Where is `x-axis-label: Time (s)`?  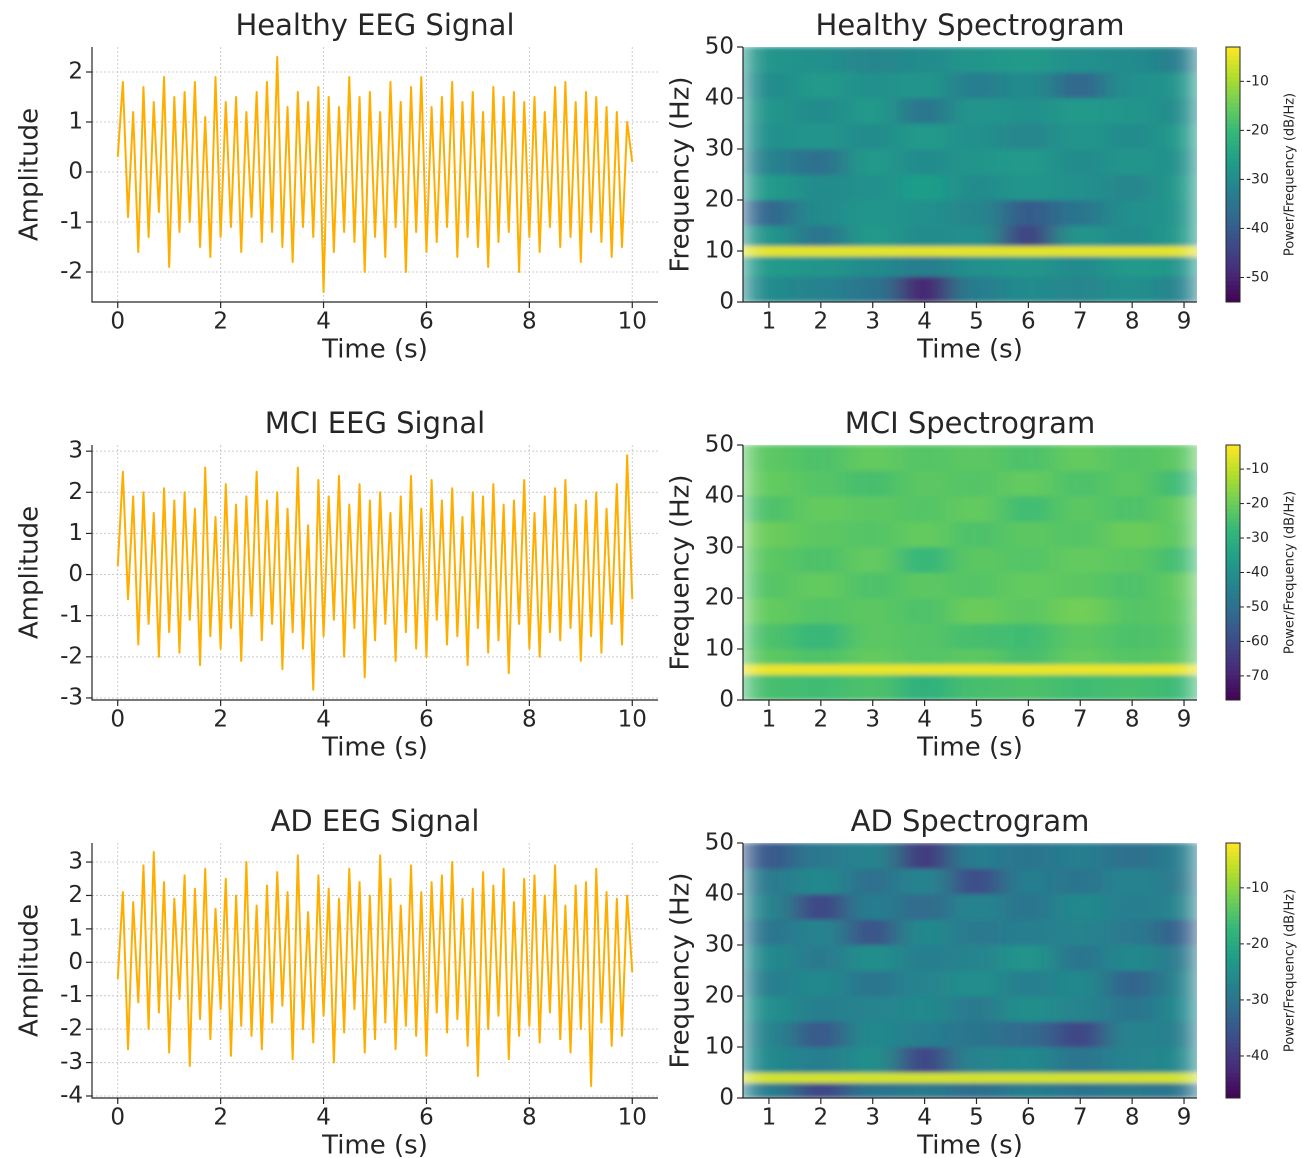
x-axis-label: Time (s) is located at coordinates (374, 350).